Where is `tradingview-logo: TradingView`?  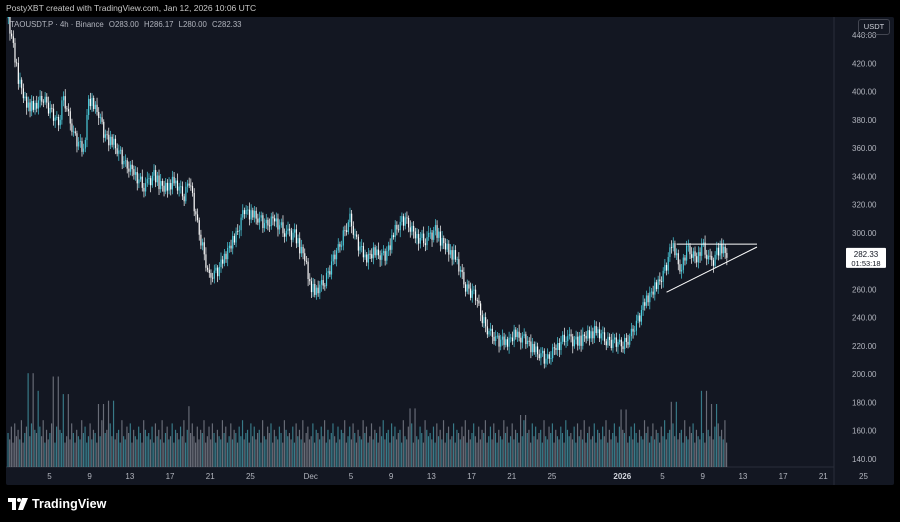
tradingview-logo: TradingView is located at coordinates (57, 504).